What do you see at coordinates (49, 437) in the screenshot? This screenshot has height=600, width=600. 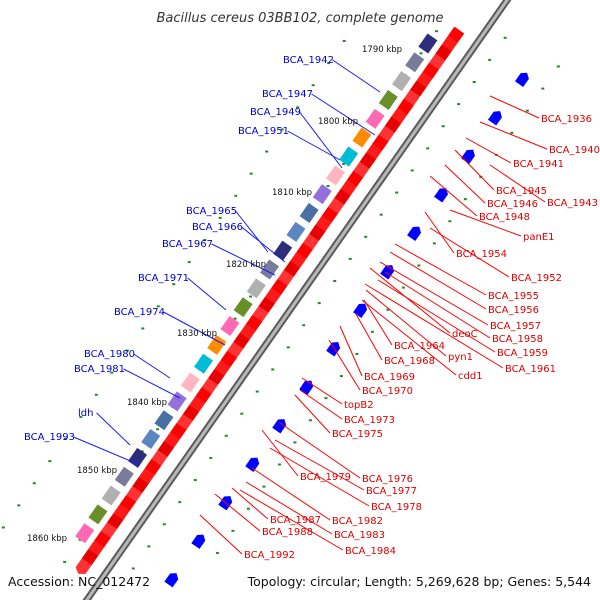 I see `reverse-gene-label: BCA_1993` at bounding box center [49, 437].